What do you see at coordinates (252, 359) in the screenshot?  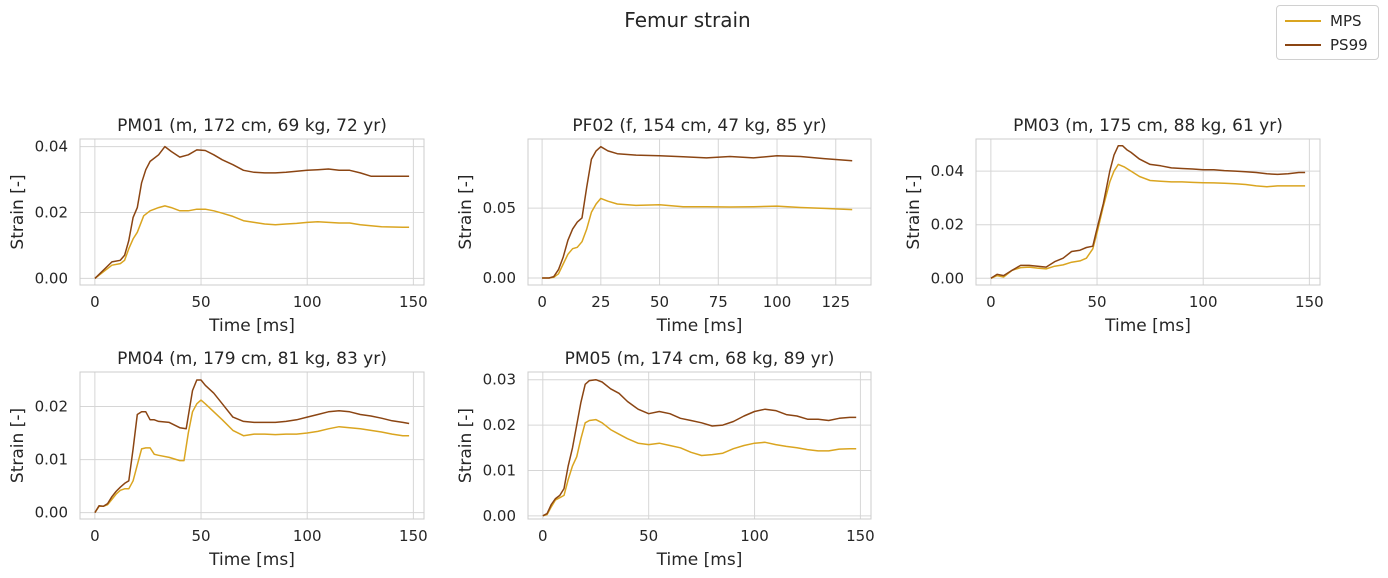 I see `subplot-title: PM04 (m, 179 cm, 81 kg, 83 yr)` at bounding box center [252, 359].